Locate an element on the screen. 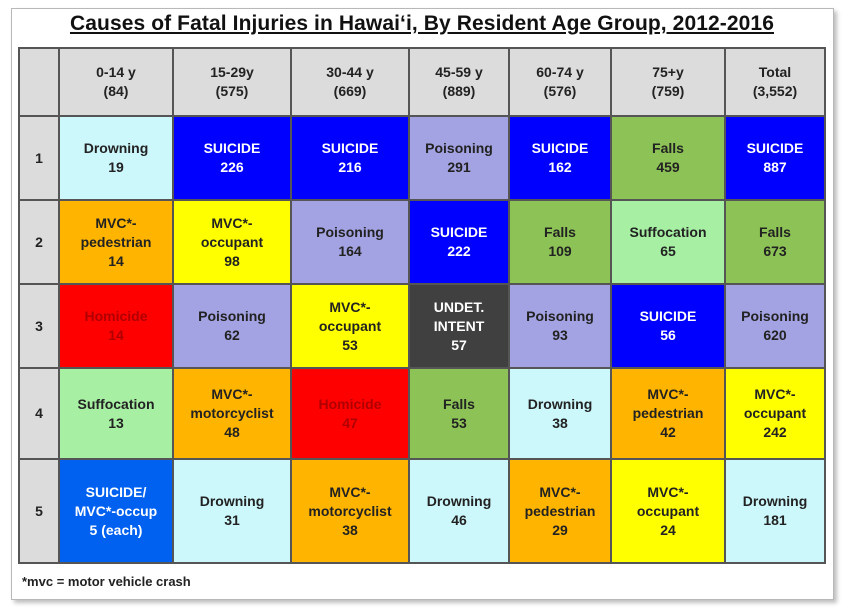 The image size is (844, 611). cause-cell: SUICIDE 162 is located at coordinates (560, 158).